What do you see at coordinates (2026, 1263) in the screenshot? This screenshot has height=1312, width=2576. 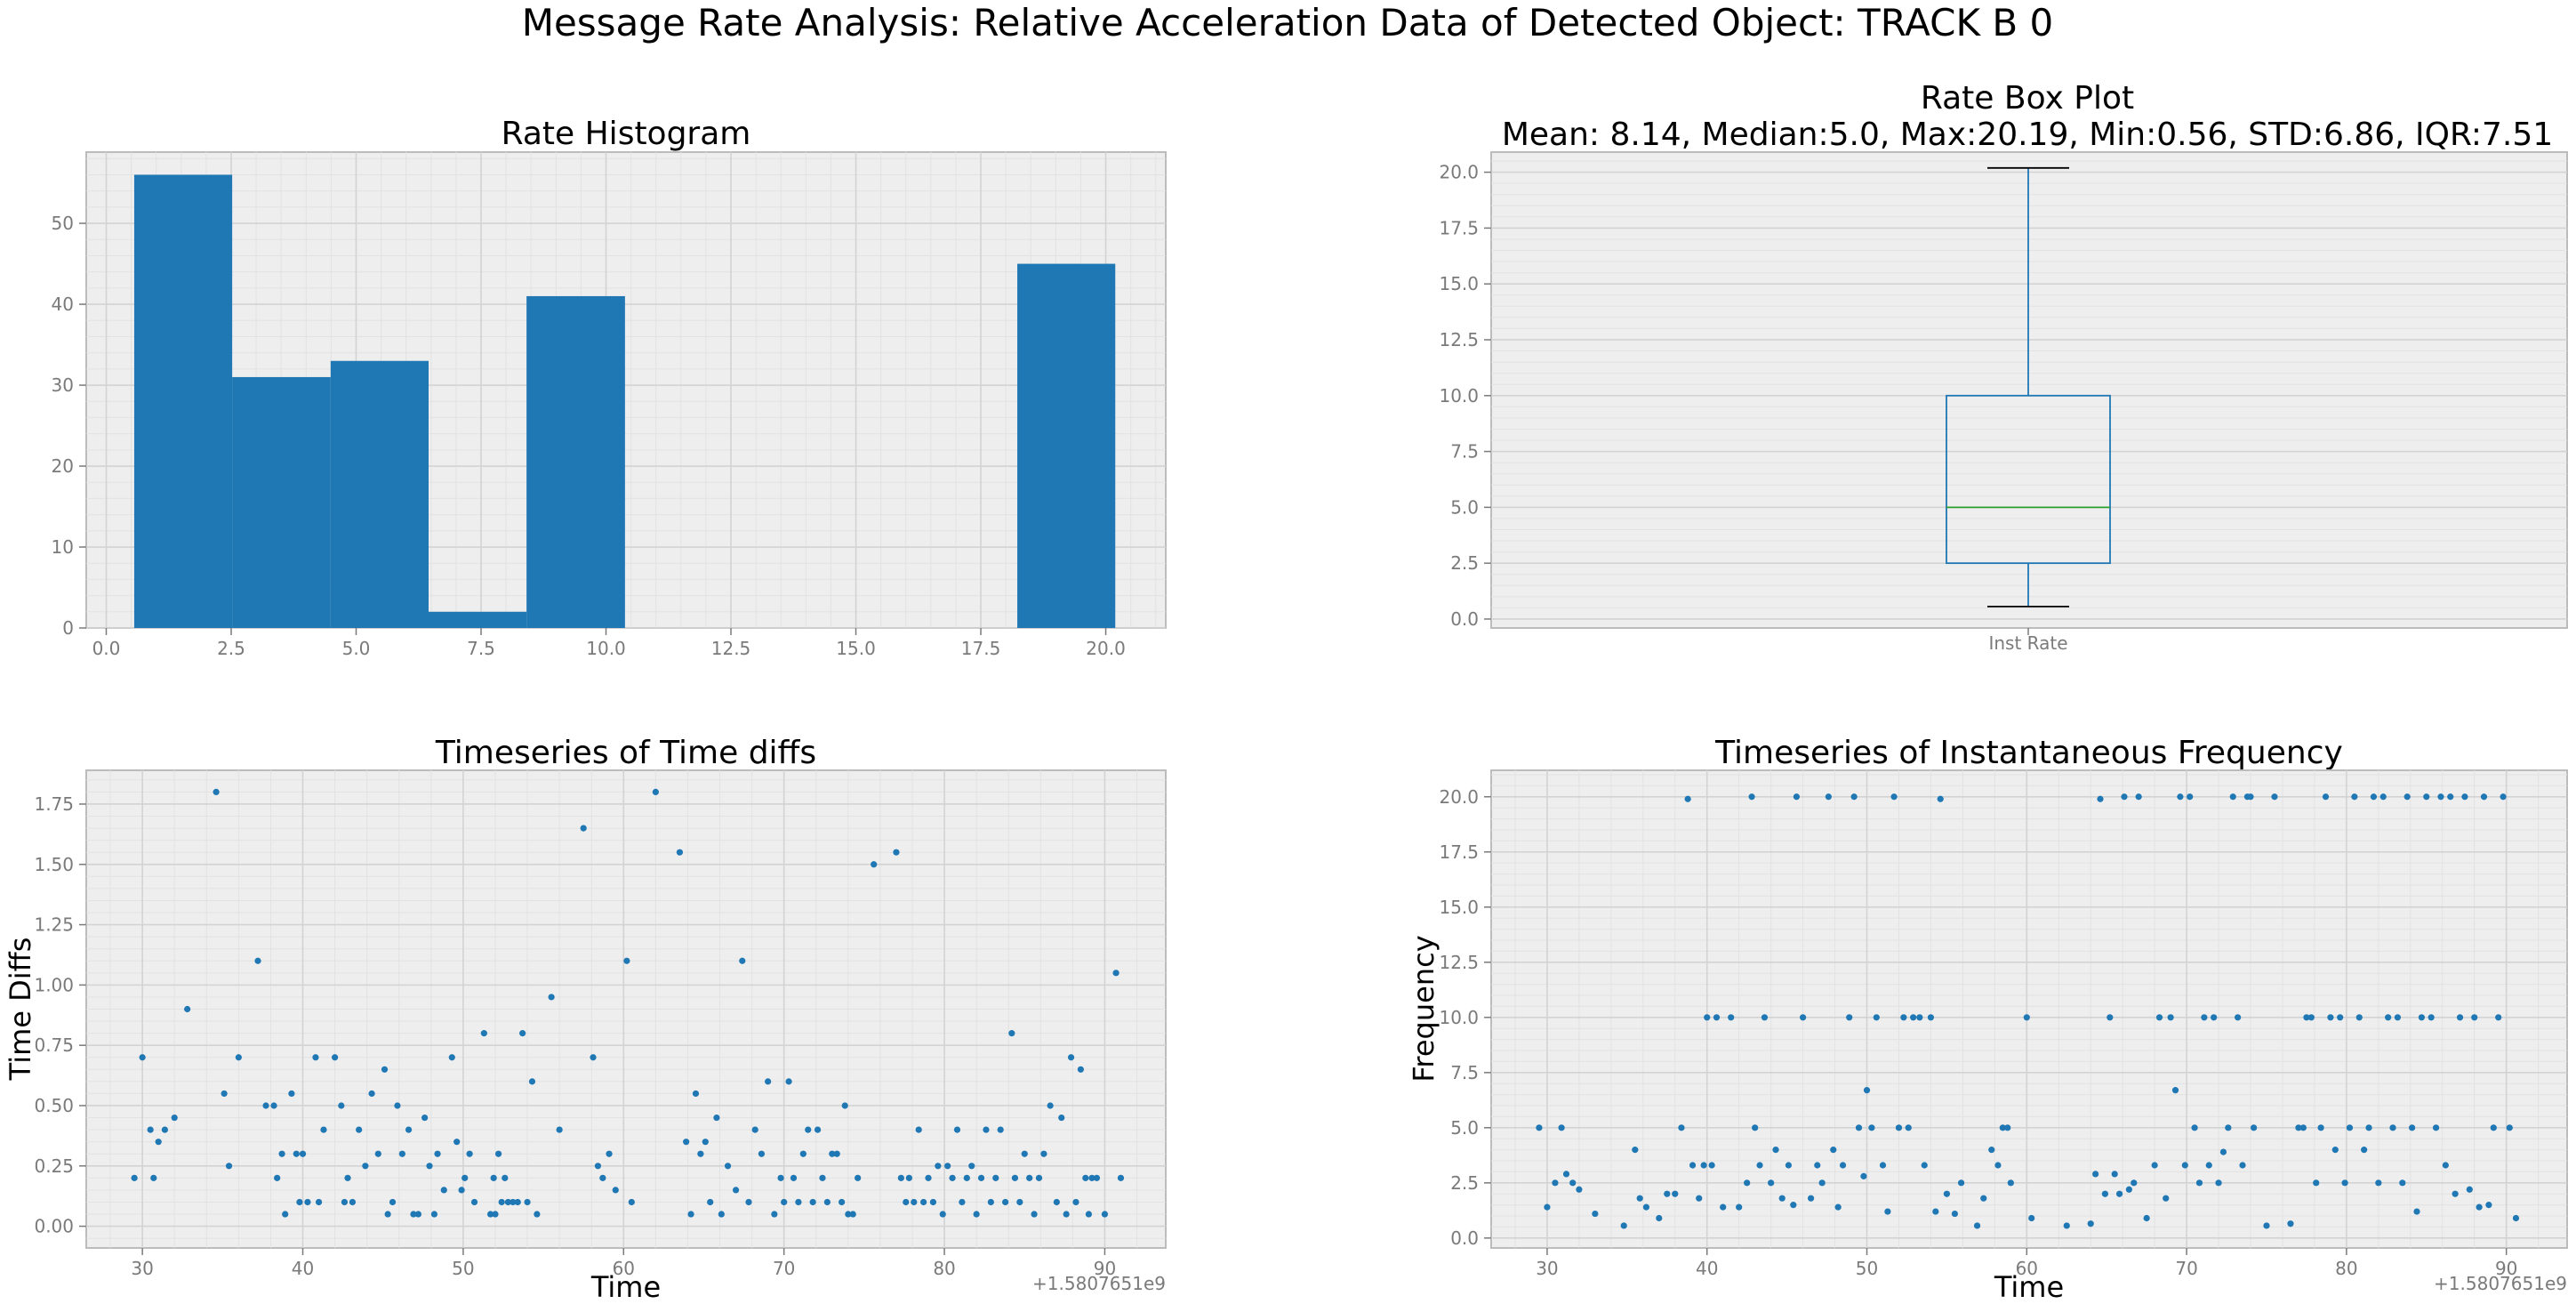 I see `instfreq-x-ticks: 30 40 50 60 70 80 90` at bounding box center [2026, 1263].